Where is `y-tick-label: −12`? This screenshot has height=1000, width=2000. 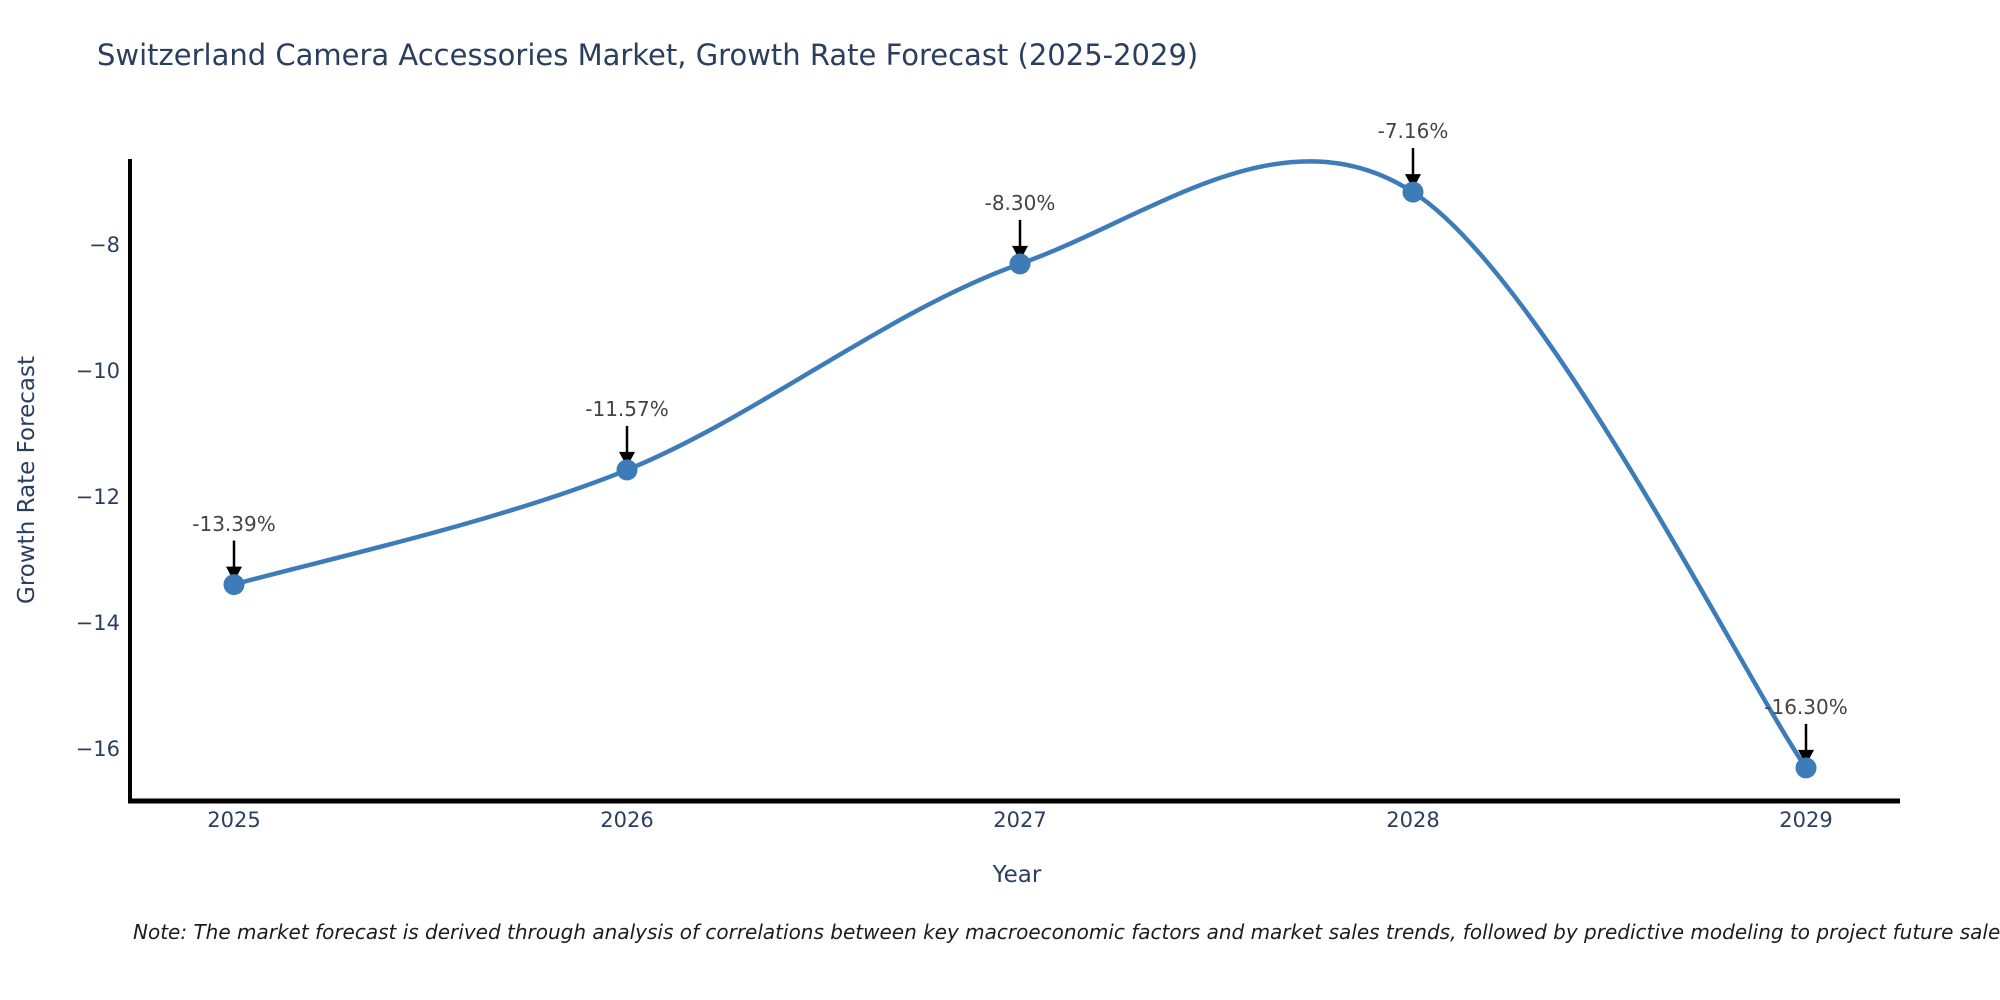 y-tick-label: −12 is located at coordinates (97, 497).